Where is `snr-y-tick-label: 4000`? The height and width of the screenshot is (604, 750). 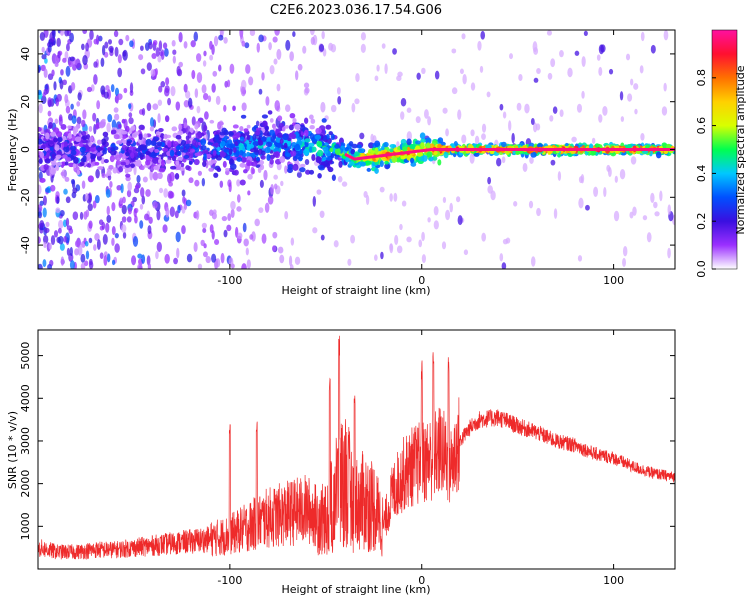 snr-y-tick-label: 4000 is located at coordinates (25, 398).